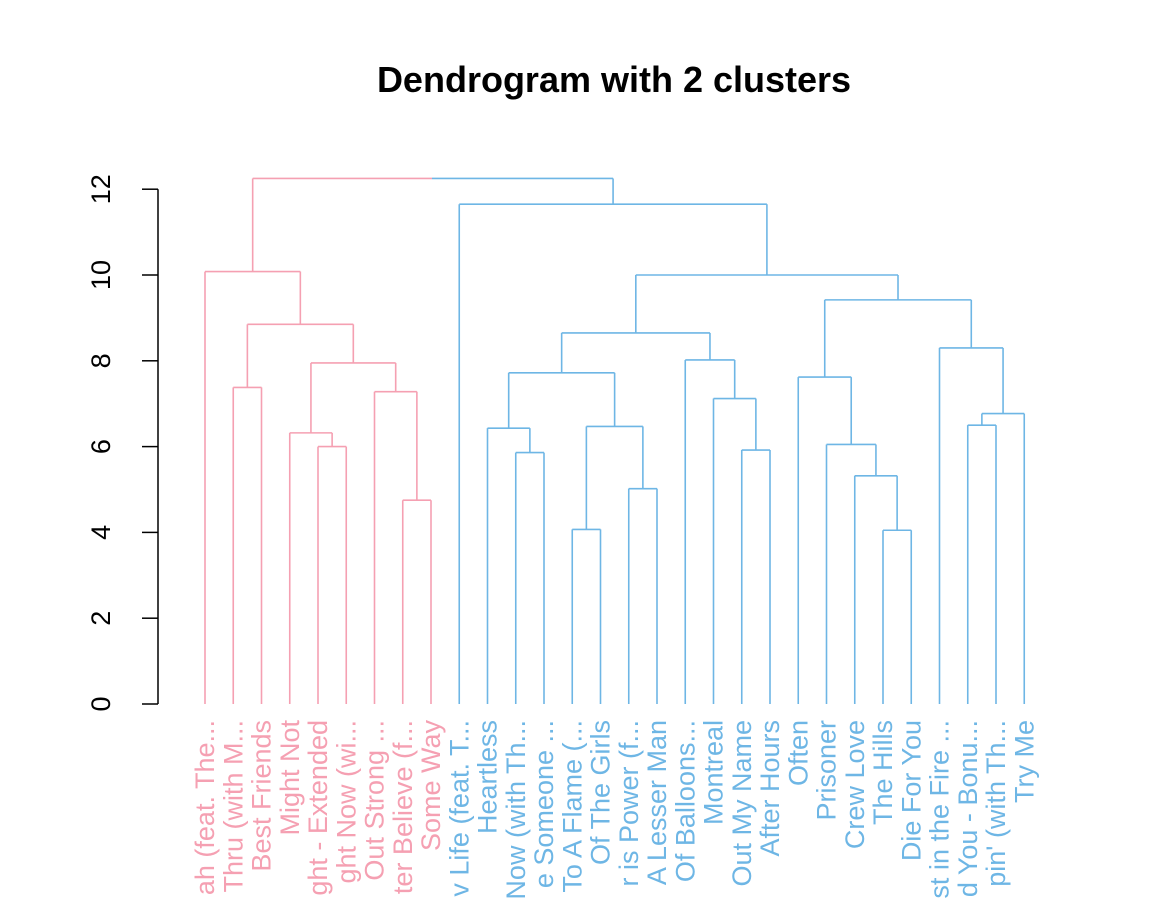 This screenshot has height=921, width=1152. Describe the element at coordinates (714, 772) in the screenshot. I see `leaf-label: Montreal` at that location.